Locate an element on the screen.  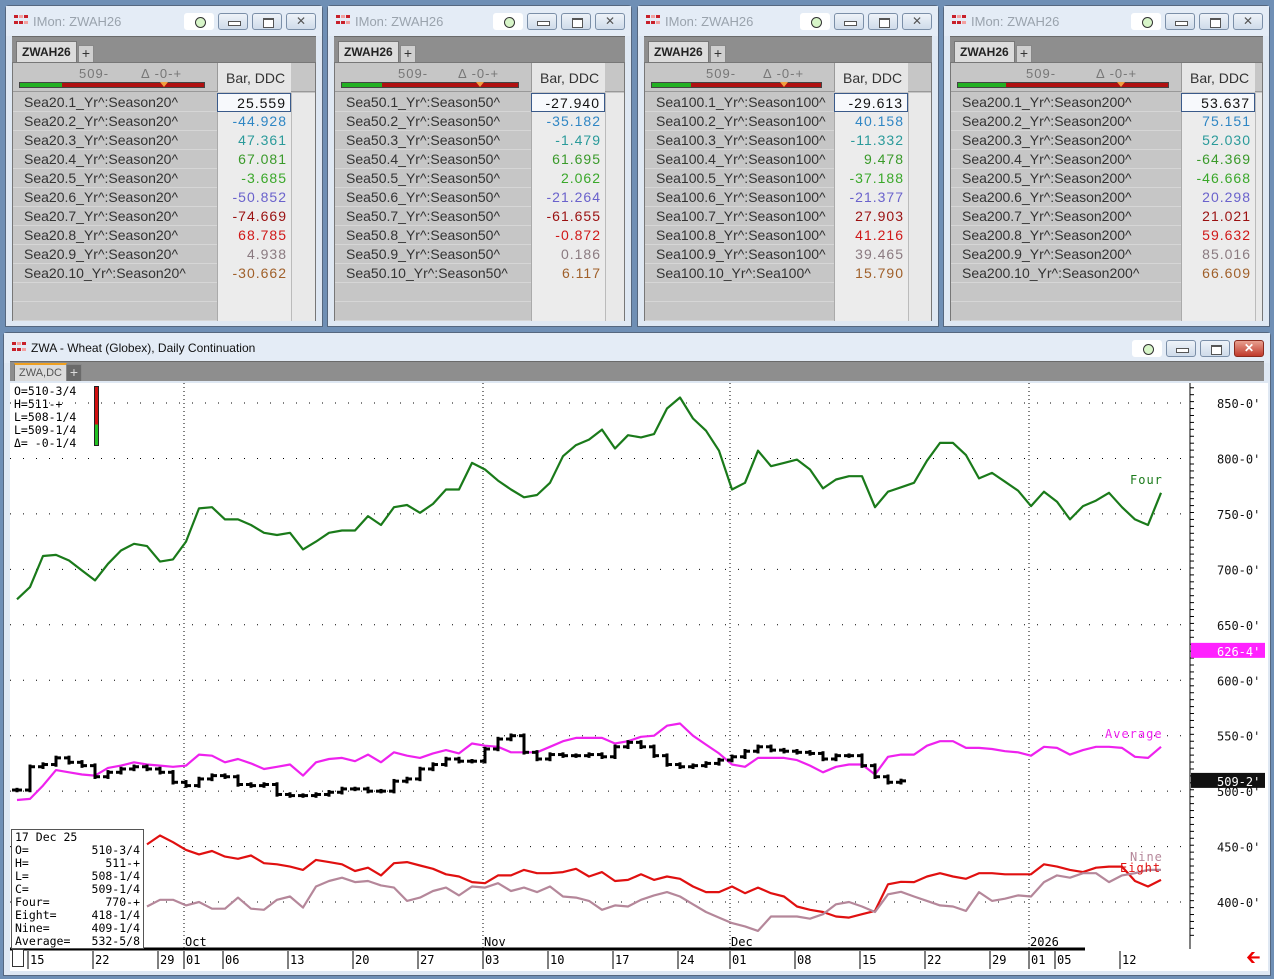
table-row: Sea50.1_Yr^:Season50^ -27.940 is located at coordinates (479, 102).